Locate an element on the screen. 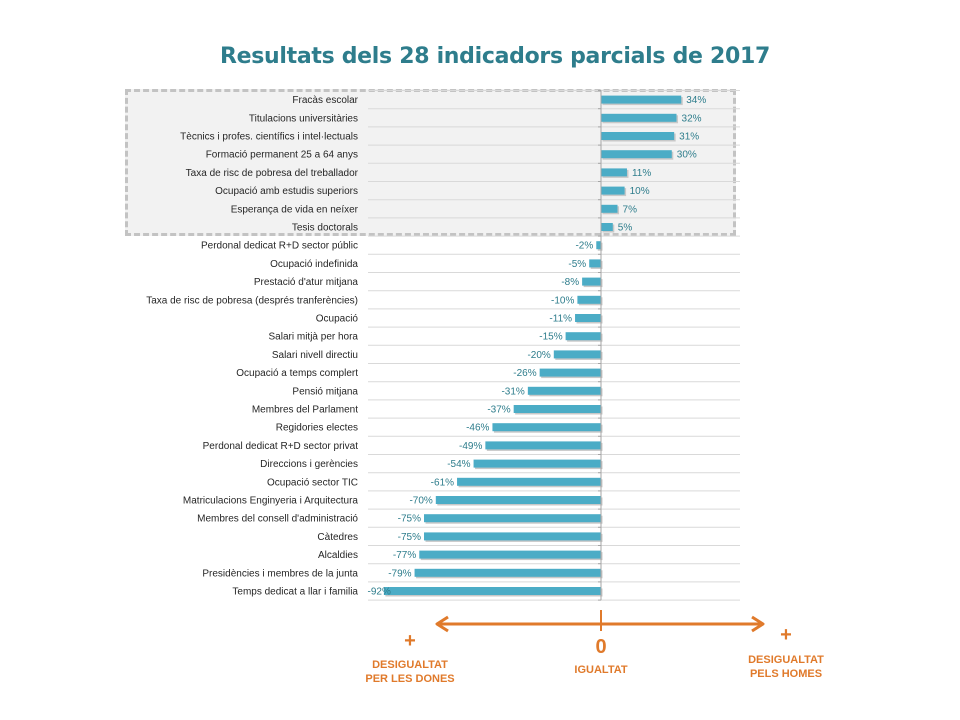 The image size is (960, 720). value-label: 11% is located at coordinates (641, 173).